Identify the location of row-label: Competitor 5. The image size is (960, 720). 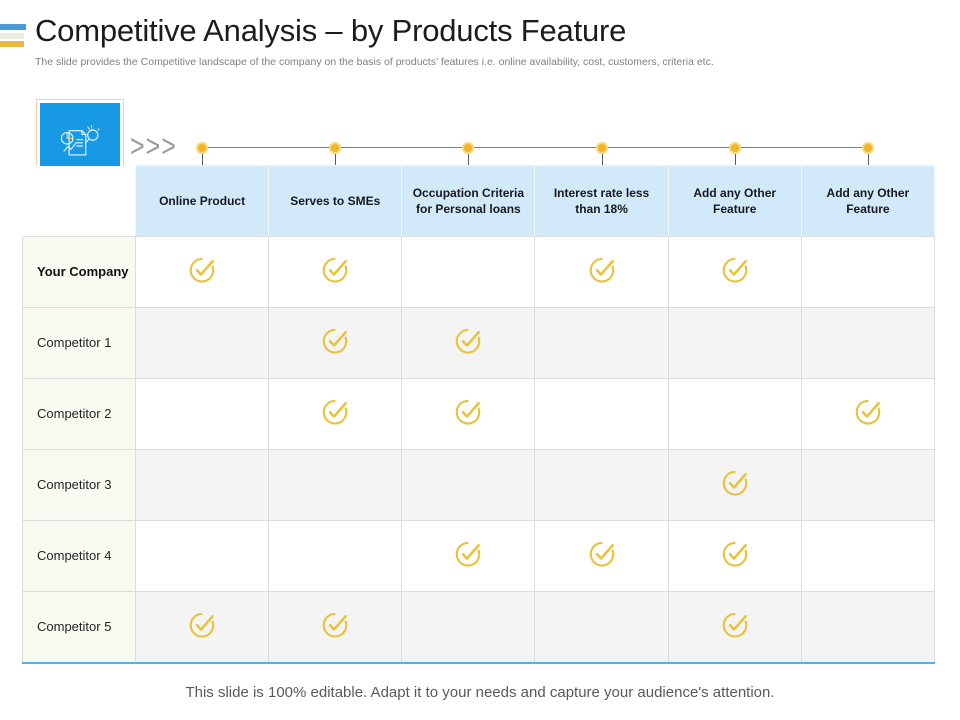
(79, 626).